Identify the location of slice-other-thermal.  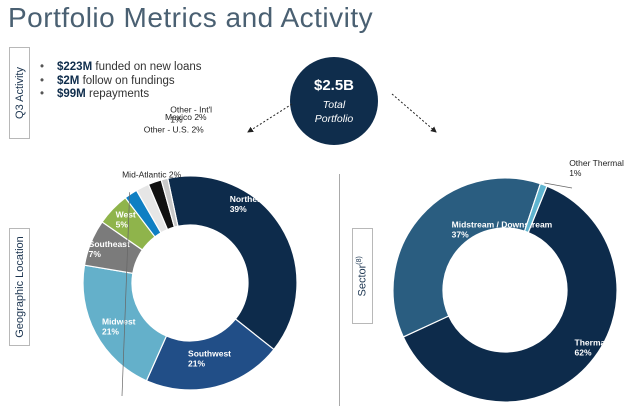
(535, 208).